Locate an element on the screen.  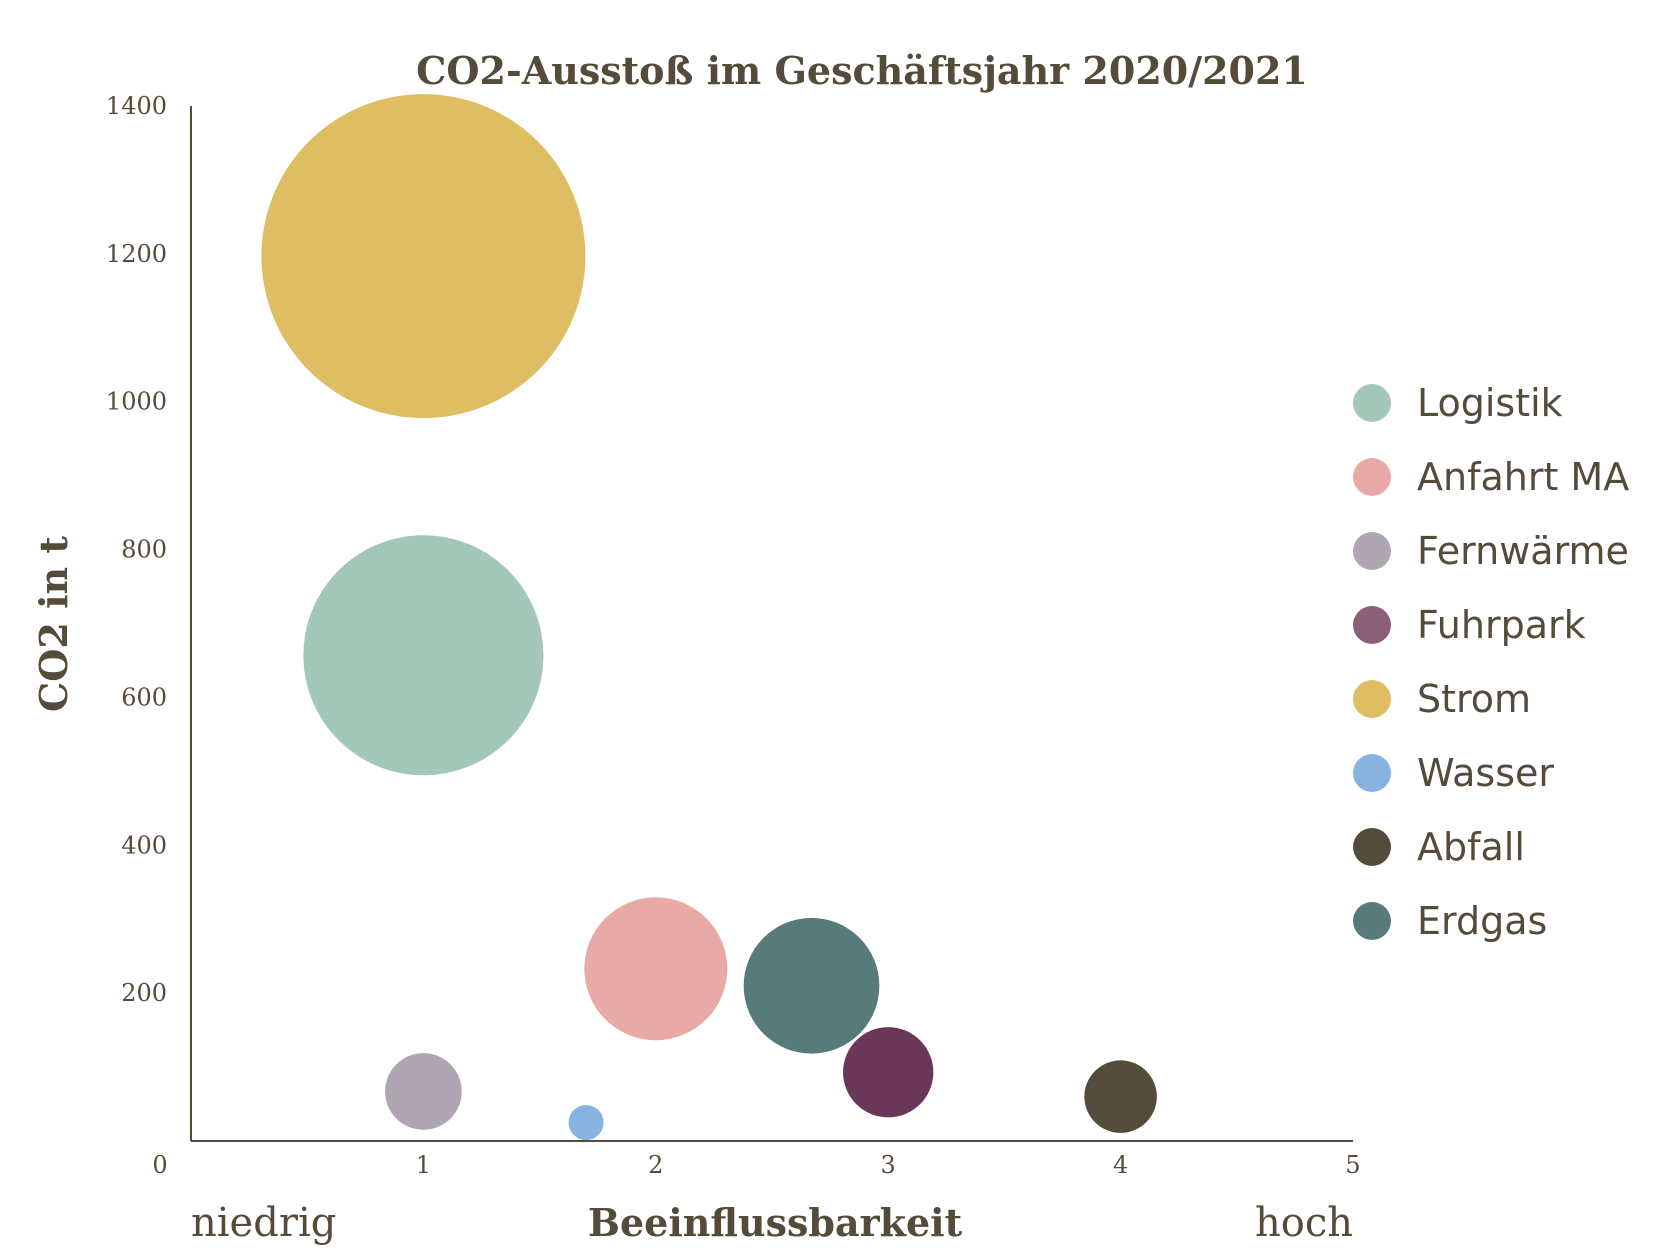
legend-label-anfahrt-ma: Anfahrt MA is located at coordinates (1523, 477).